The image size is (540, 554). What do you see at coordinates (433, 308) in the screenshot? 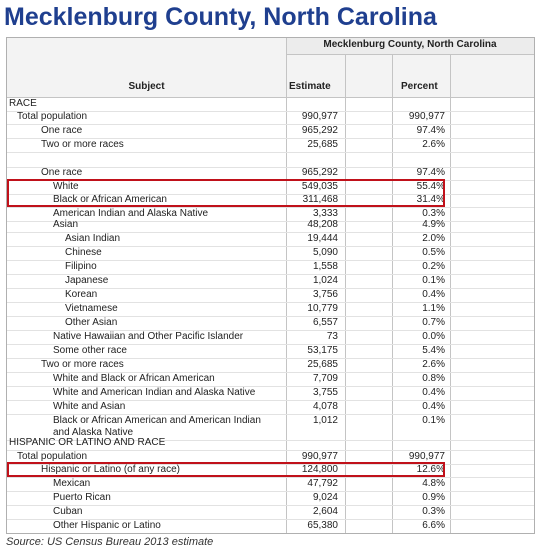
I see `row-percent: 1.1%` at bounding box center [433, 308].